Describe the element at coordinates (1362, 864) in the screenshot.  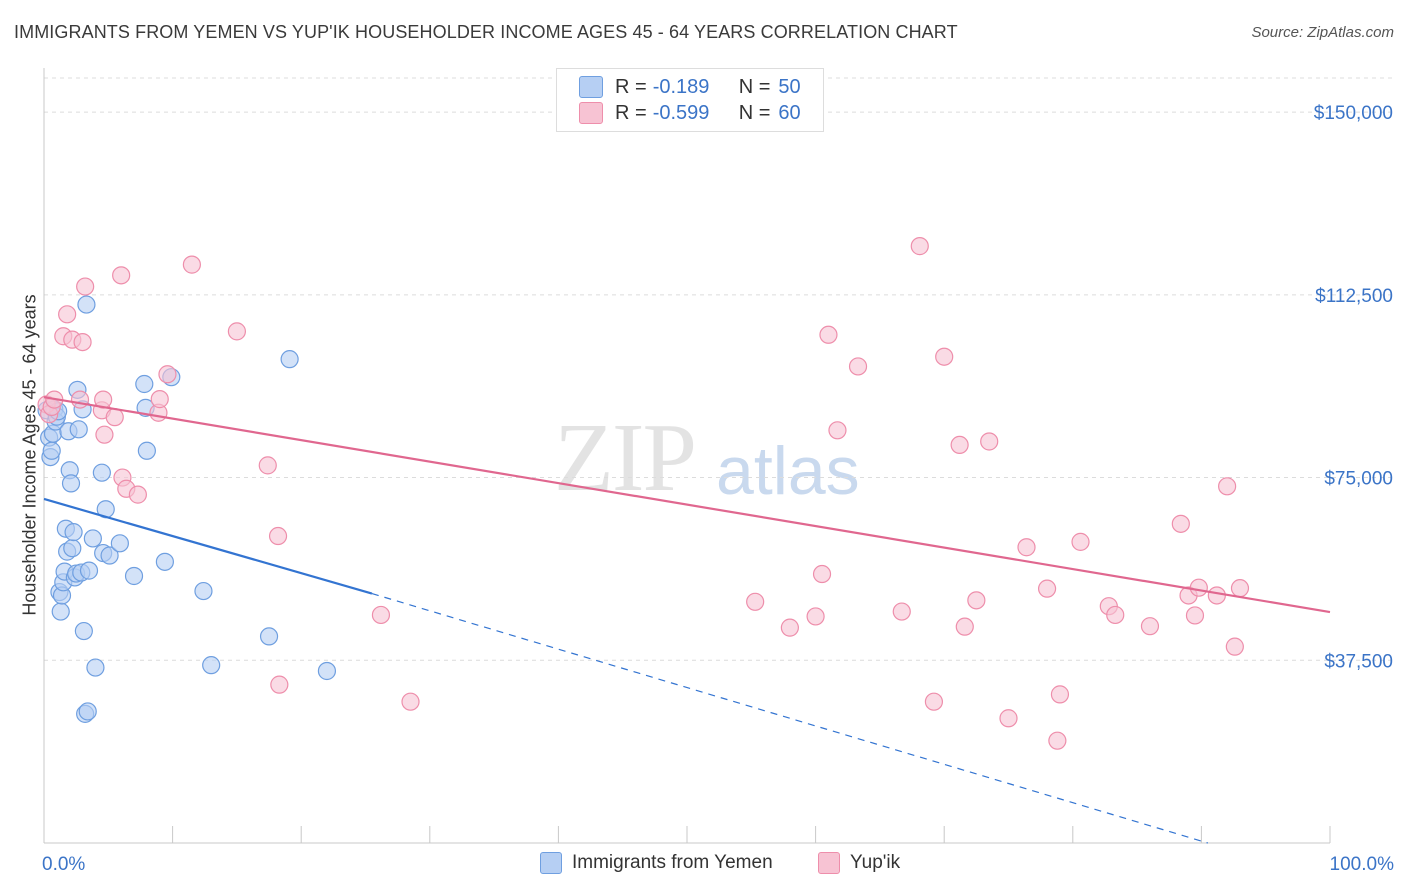
I see `x-tick-label-max: 100.0%` at that location.